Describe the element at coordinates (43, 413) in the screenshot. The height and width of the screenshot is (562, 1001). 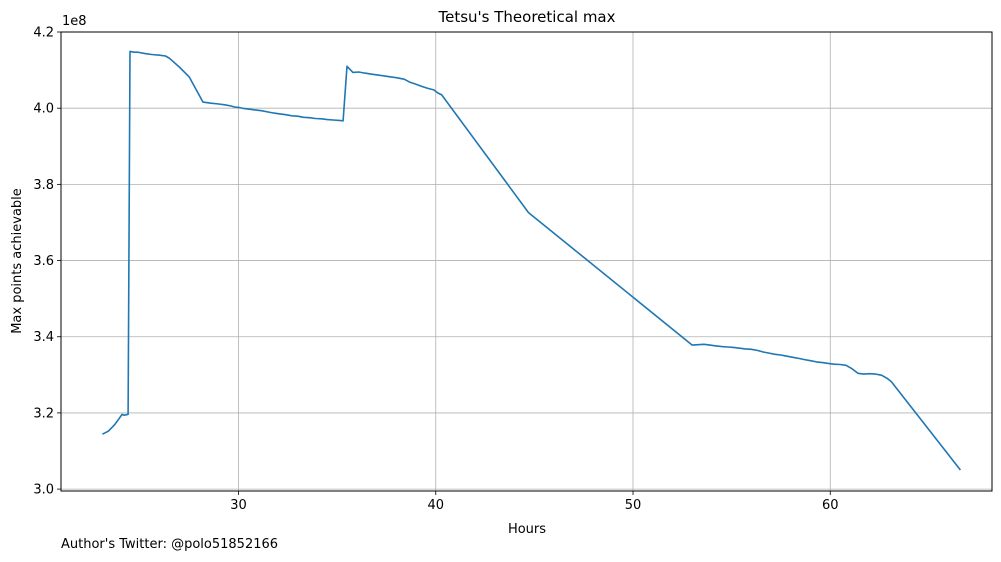
I see `y-tick-label: 3.2` at that location.